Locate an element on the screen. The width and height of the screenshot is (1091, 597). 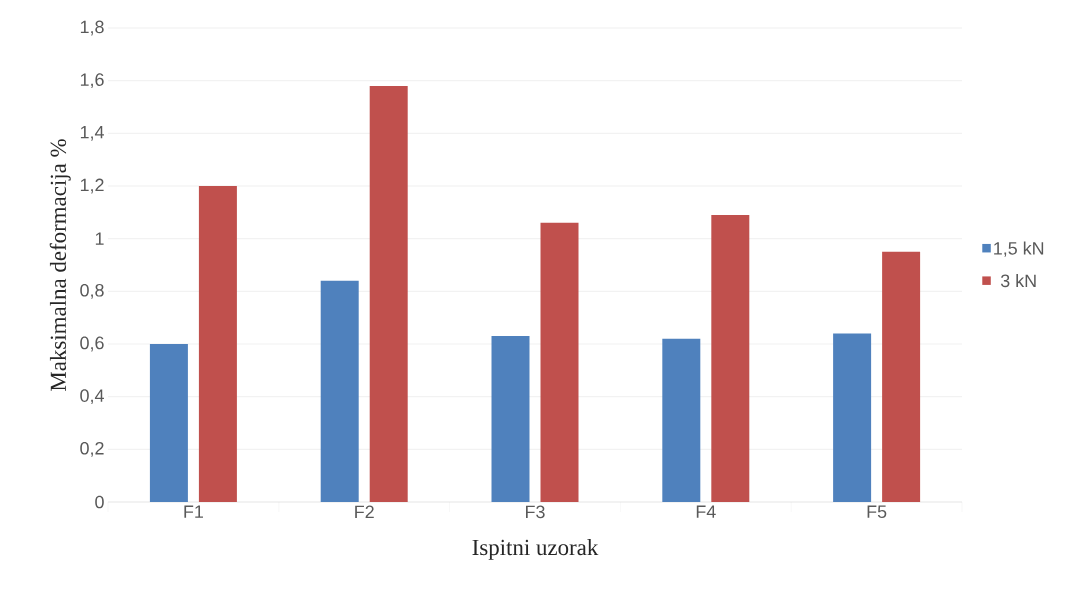
x-tick-label: F3 is located at coordinates (535, 512).